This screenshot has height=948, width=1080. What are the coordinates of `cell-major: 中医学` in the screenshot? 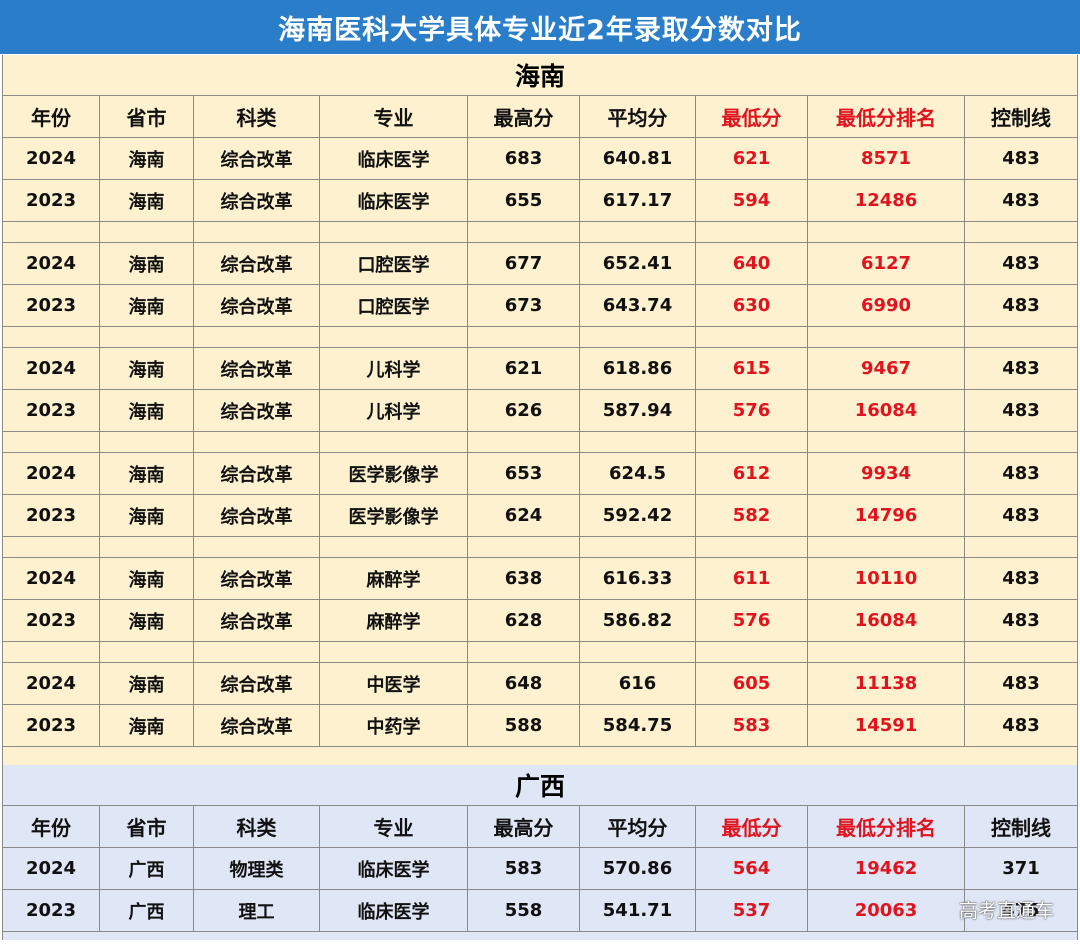 It's located at (394, 683).